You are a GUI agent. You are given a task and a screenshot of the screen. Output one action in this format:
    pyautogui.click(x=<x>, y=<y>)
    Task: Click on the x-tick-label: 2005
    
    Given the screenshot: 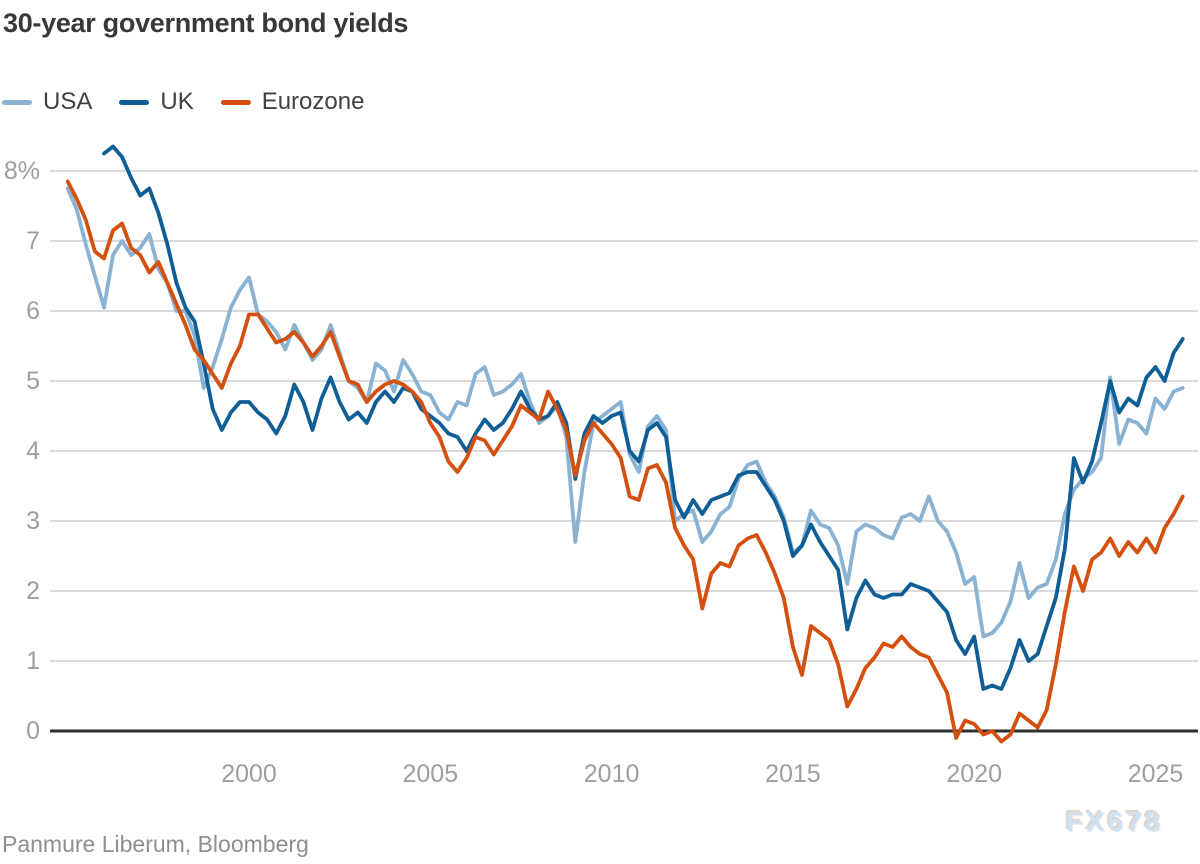 What is the action you would take?
    pyautogui.click(x=430, y=774)
    